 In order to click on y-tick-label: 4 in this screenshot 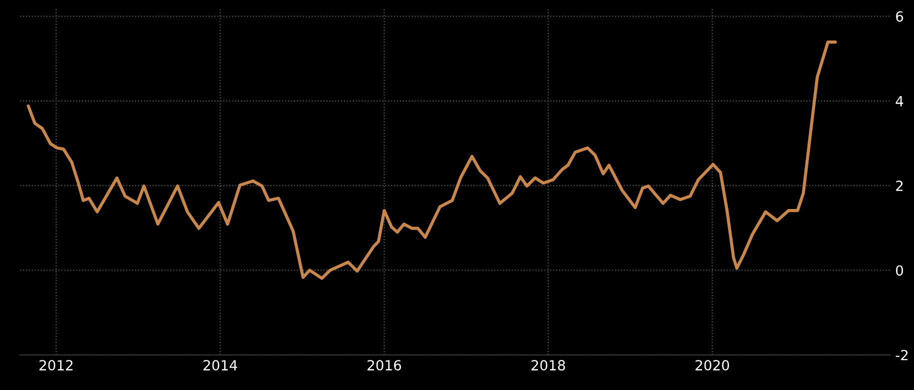, I will do `click(900, 101)`.